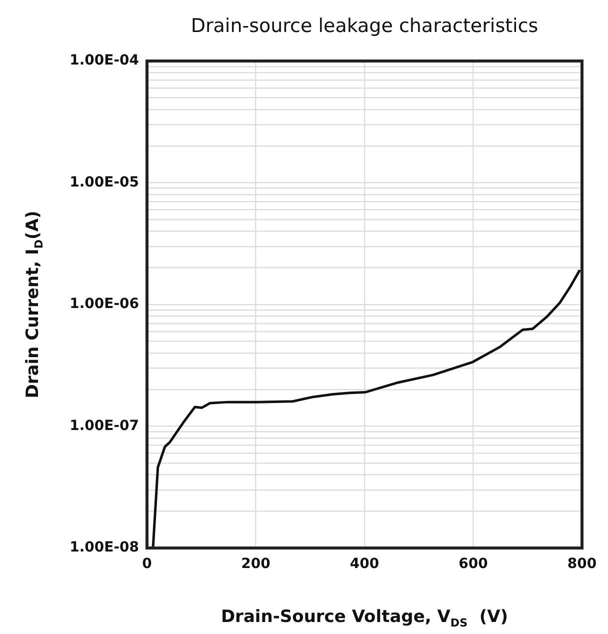 The image size is (608, 634). I want to click on x-tick-label: 0, so click(147, 564).